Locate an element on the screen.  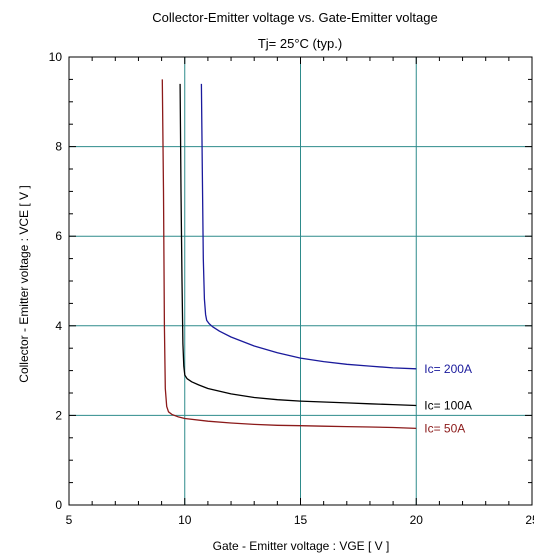
x-tick-label: 25 is located at coordinates (529, 520).